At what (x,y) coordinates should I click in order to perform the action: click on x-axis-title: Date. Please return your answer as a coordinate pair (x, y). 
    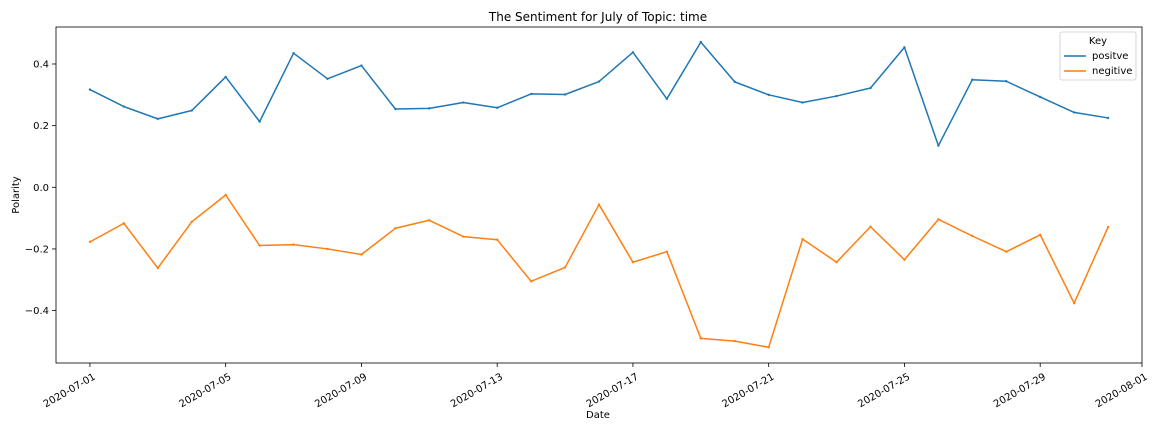
    Looking at the image, I should click on (598, 415).